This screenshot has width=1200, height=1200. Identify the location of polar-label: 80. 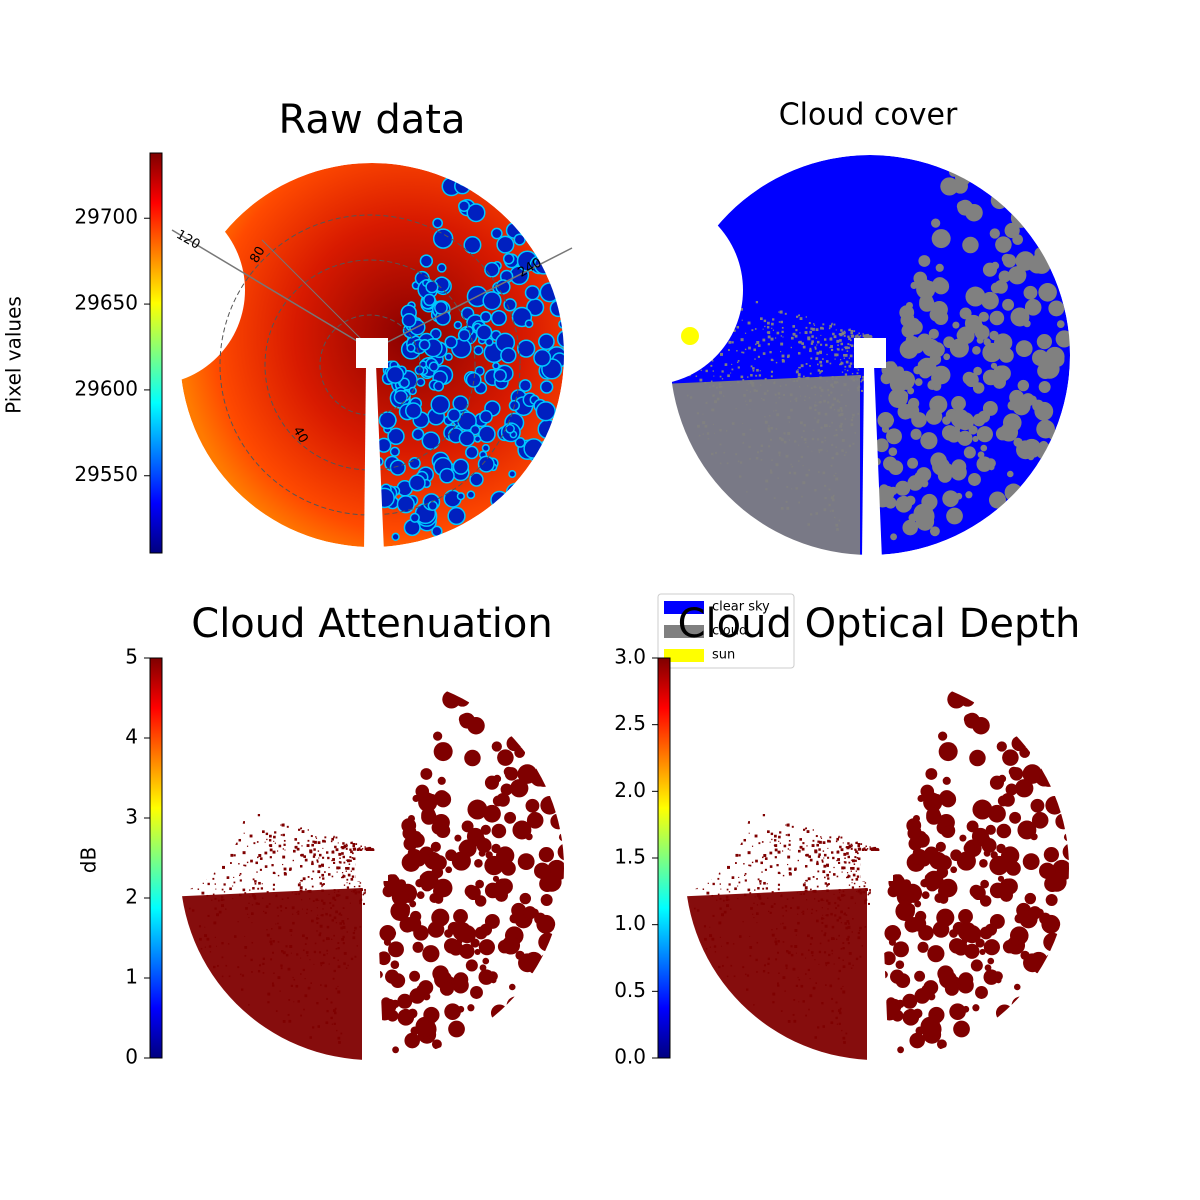
(257, 255).